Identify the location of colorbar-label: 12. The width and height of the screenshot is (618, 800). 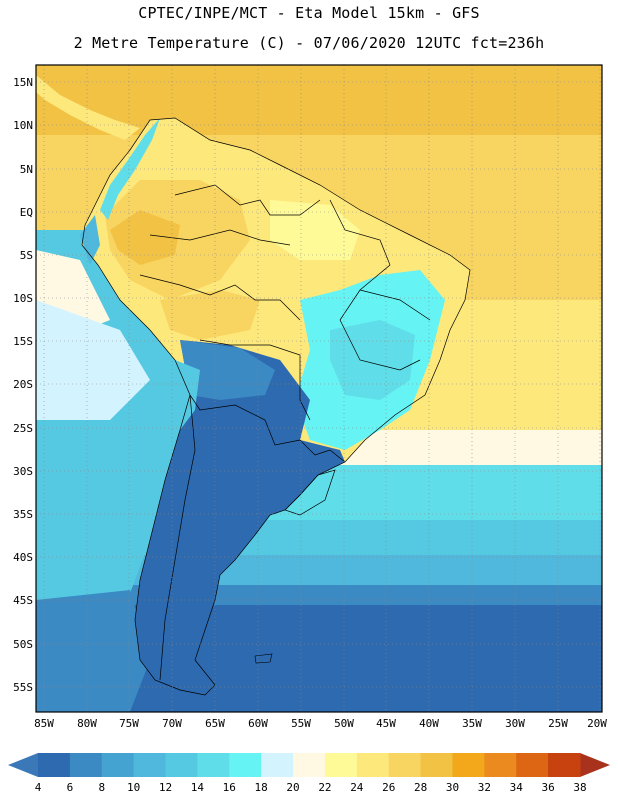
(165, 787).